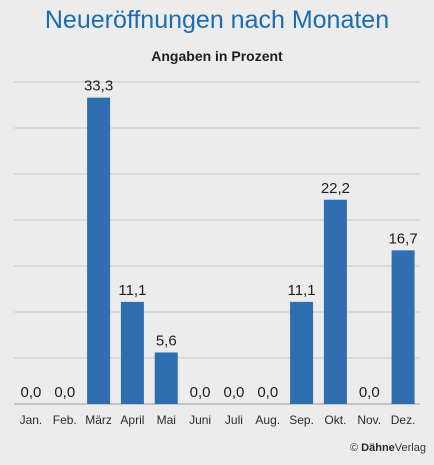  Describe the element at coordinates (217, 20) in the screenshot. I see `chart-title: Neueröffnungen nach Monaten` at that location.